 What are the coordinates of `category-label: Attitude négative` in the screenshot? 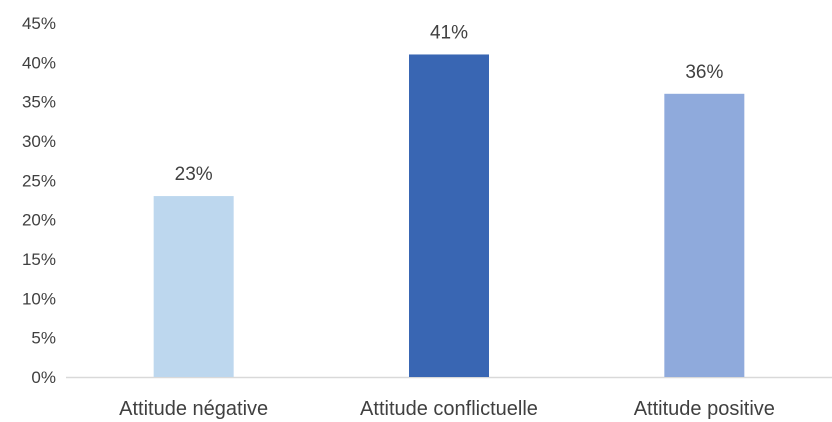 It's located at (193, 409).